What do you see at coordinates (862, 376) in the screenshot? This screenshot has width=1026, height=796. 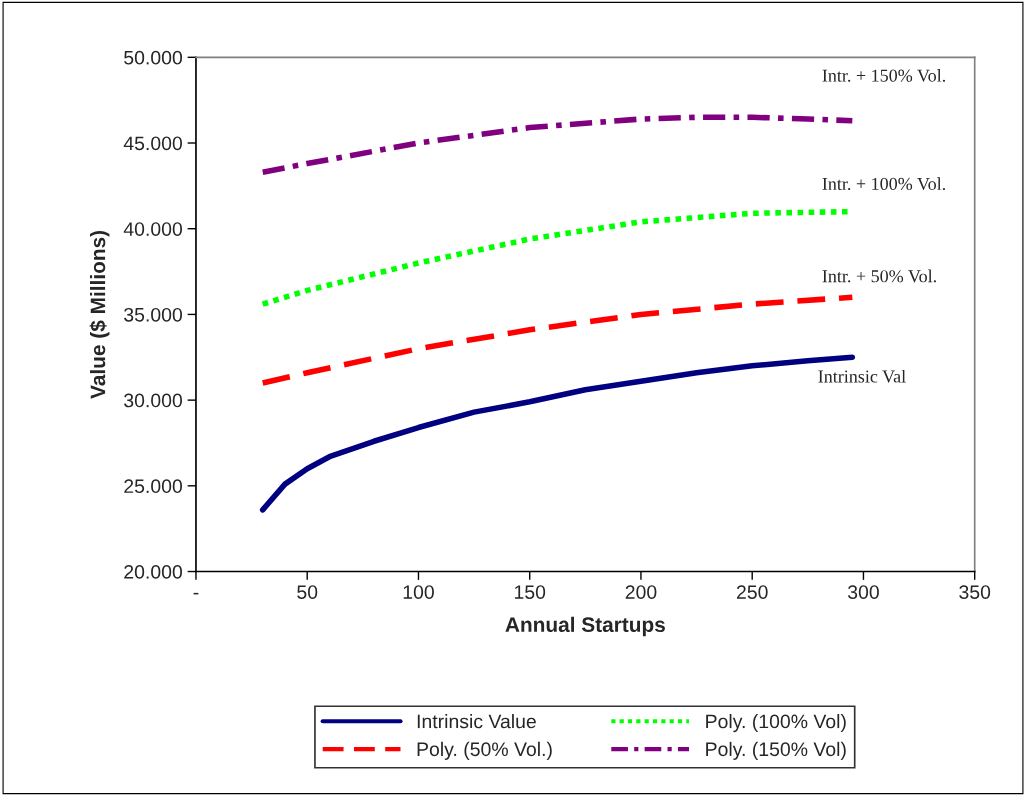 I see `annotation: Intrinsic Val` at bounding box center [862, 376].